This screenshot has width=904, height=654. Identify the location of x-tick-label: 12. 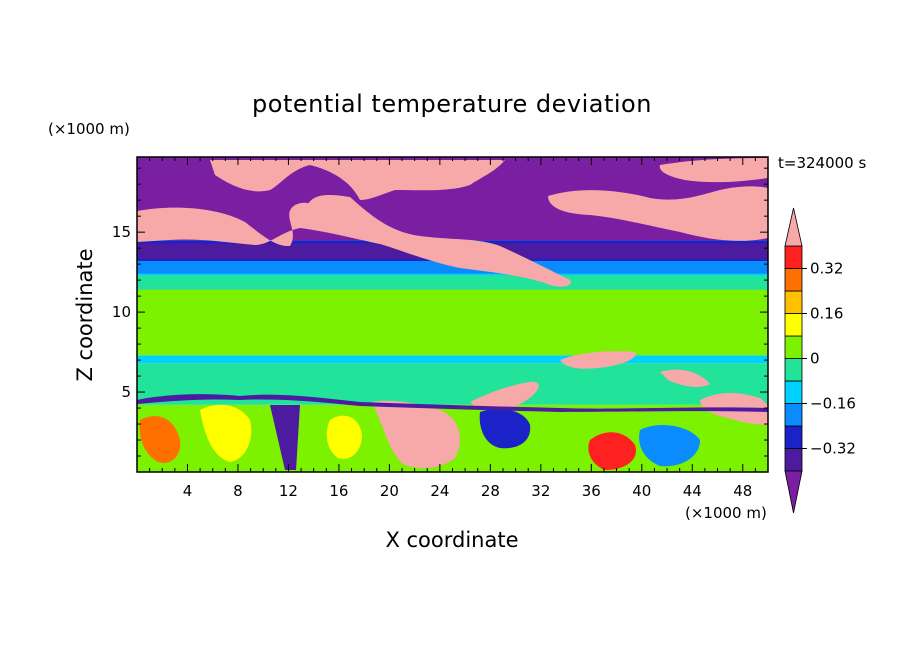
(288, 491).